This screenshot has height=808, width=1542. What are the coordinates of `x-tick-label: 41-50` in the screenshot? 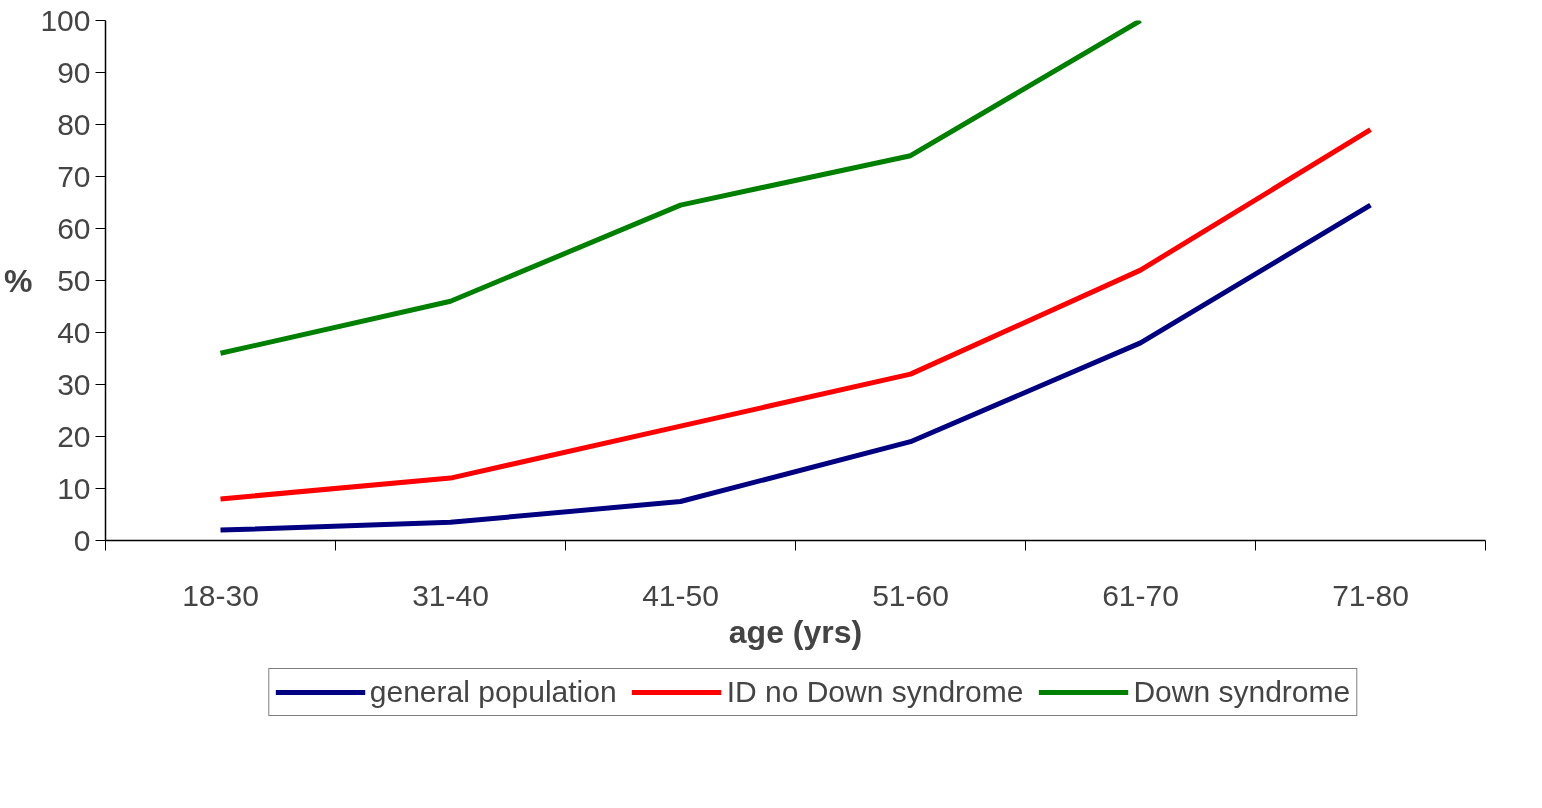 It's located at (680, 595).